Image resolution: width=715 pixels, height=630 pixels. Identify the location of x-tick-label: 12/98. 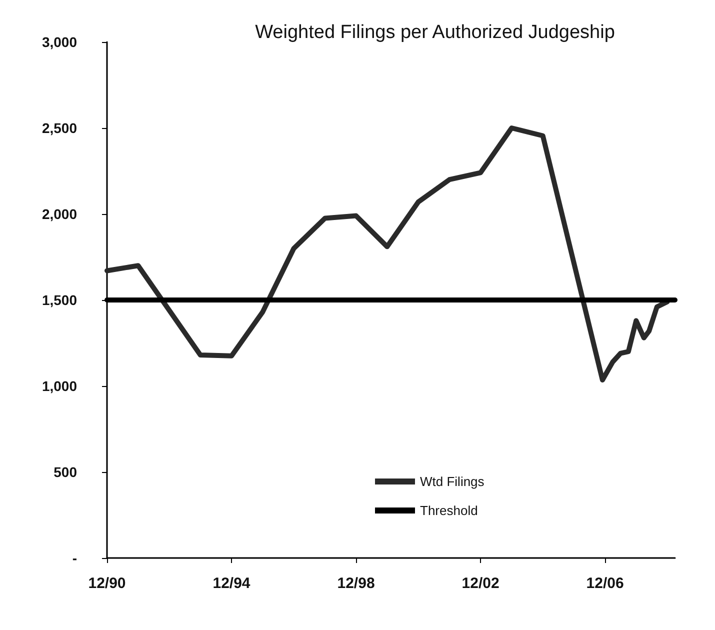
(356, 583).